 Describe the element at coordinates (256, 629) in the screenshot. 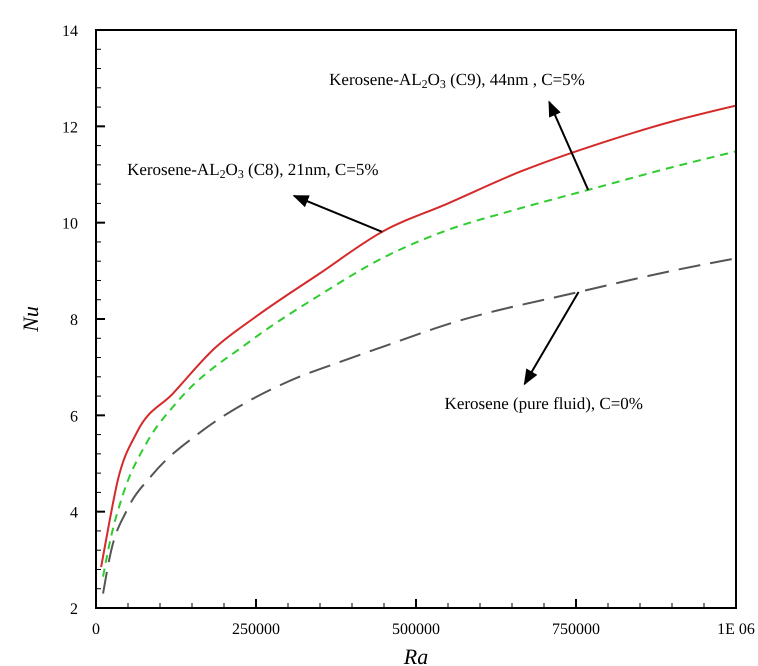

I see `x-tick-label: 250000` at that location.